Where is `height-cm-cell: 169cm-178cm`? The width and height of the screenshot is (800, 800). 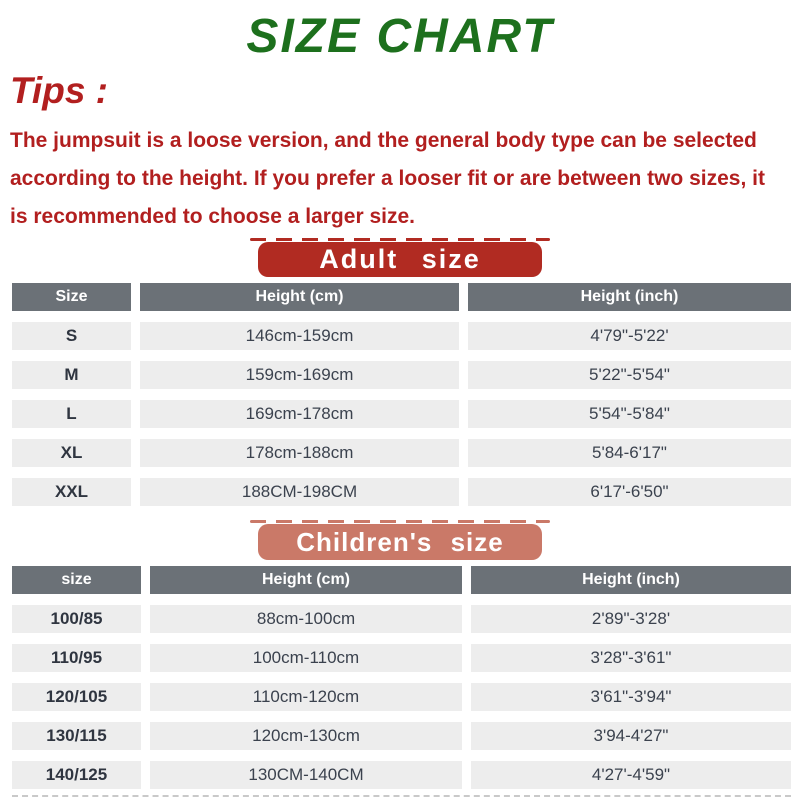
height-cm-cell: 169cm-178cm is located at coordinates (299, 414).